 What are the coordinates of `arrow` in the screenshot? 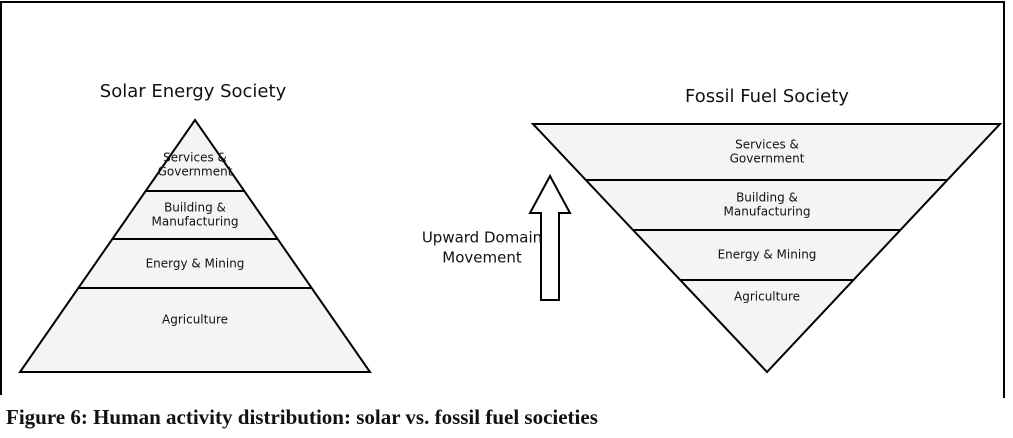 It's located at (550, 237).